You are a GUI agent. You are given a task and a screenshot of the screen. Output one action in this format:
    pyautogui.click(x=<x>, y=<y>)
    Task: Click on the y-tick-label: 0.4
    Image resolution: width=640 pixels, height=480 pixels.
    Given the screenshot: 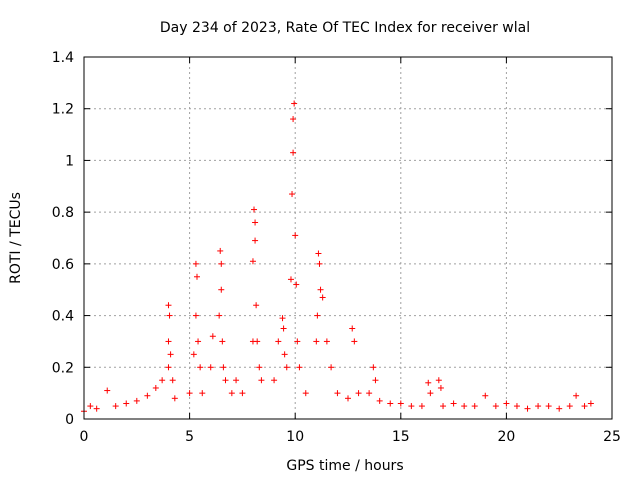 What is the action you would take?
    pyautogui.click(x=63, y=317)
    